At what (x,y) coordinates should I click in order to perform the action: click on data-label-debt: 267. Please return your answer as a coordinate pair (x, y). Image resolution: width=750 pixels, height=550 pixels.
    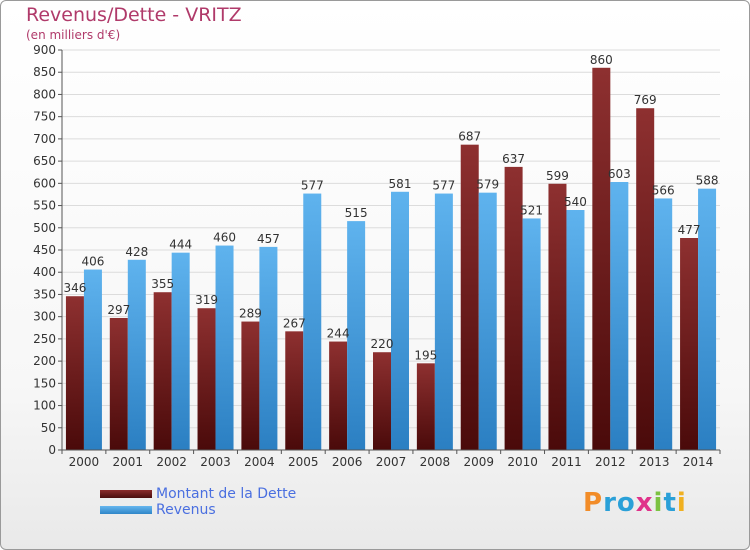
    Looking at the image, I should click on (294, 323).